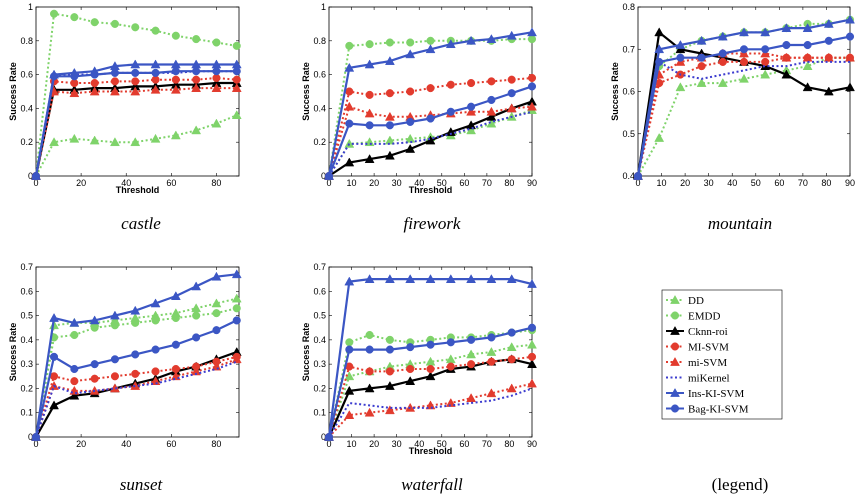 This screenshot has height=503, width=855. I want to click on legend-marker, so click(675, 392).